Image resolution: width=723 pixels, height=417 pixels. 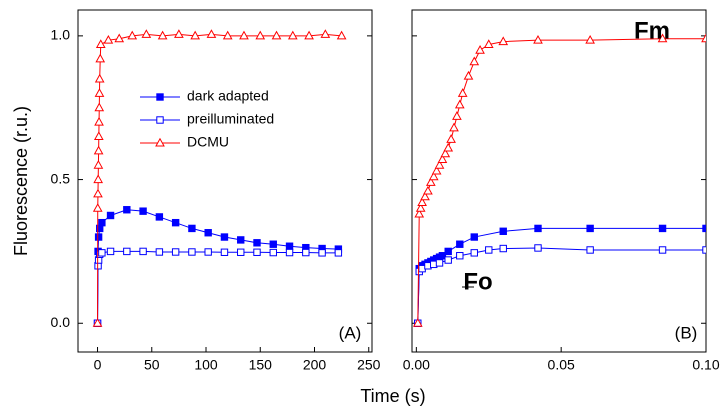 I want to click on x-tick-label: 50, so click(x=152, y=365).